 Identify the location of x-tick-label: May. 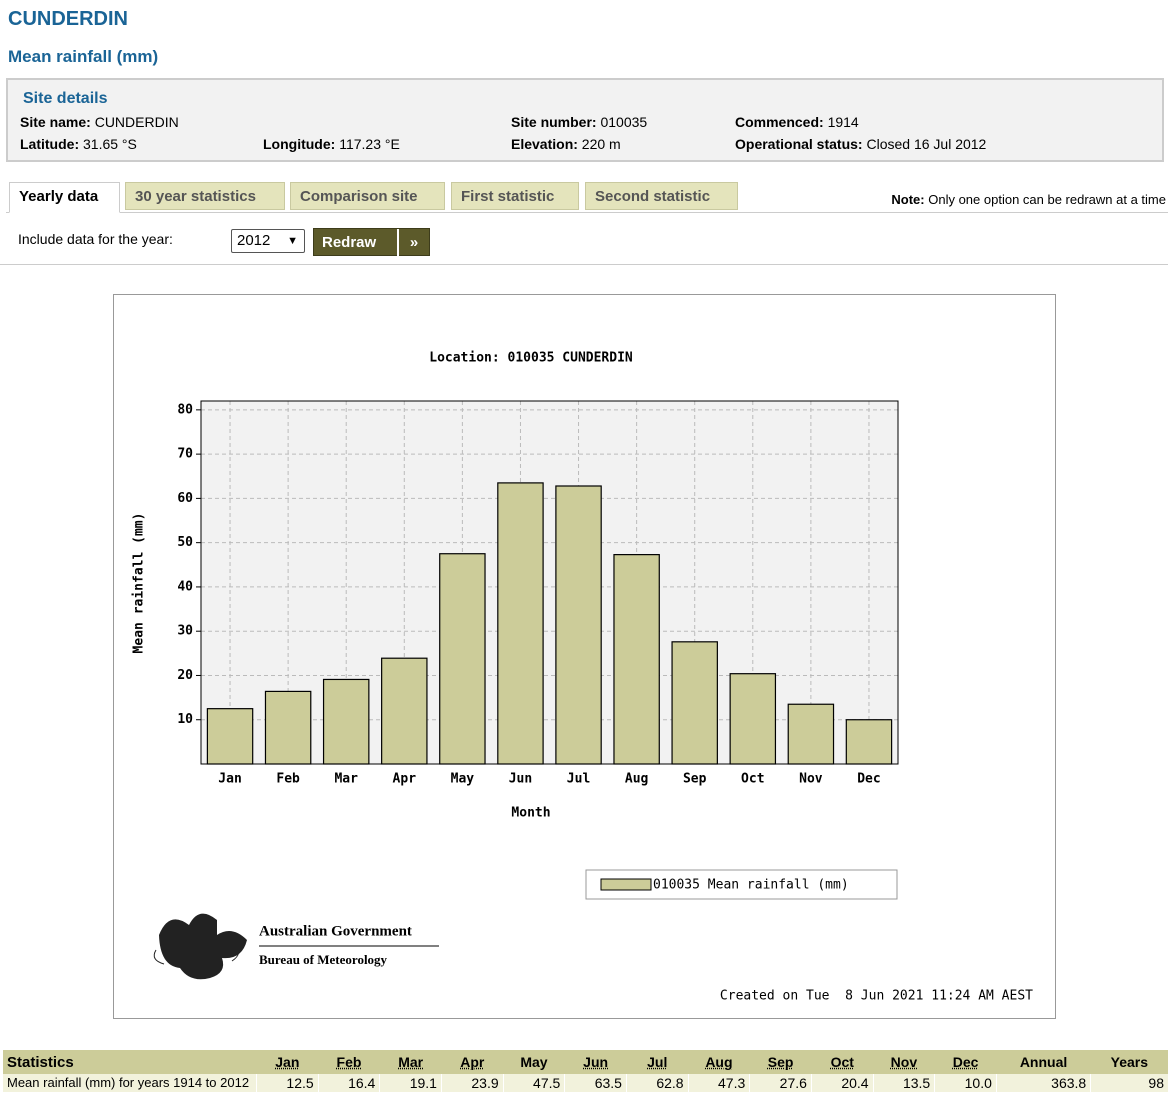
(463, 779).